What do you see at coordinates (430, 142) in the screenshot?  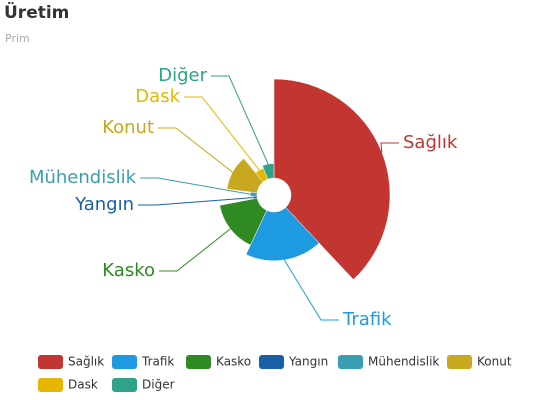 I see `slice-label: Sağlık` at bounding box center [430, 142].